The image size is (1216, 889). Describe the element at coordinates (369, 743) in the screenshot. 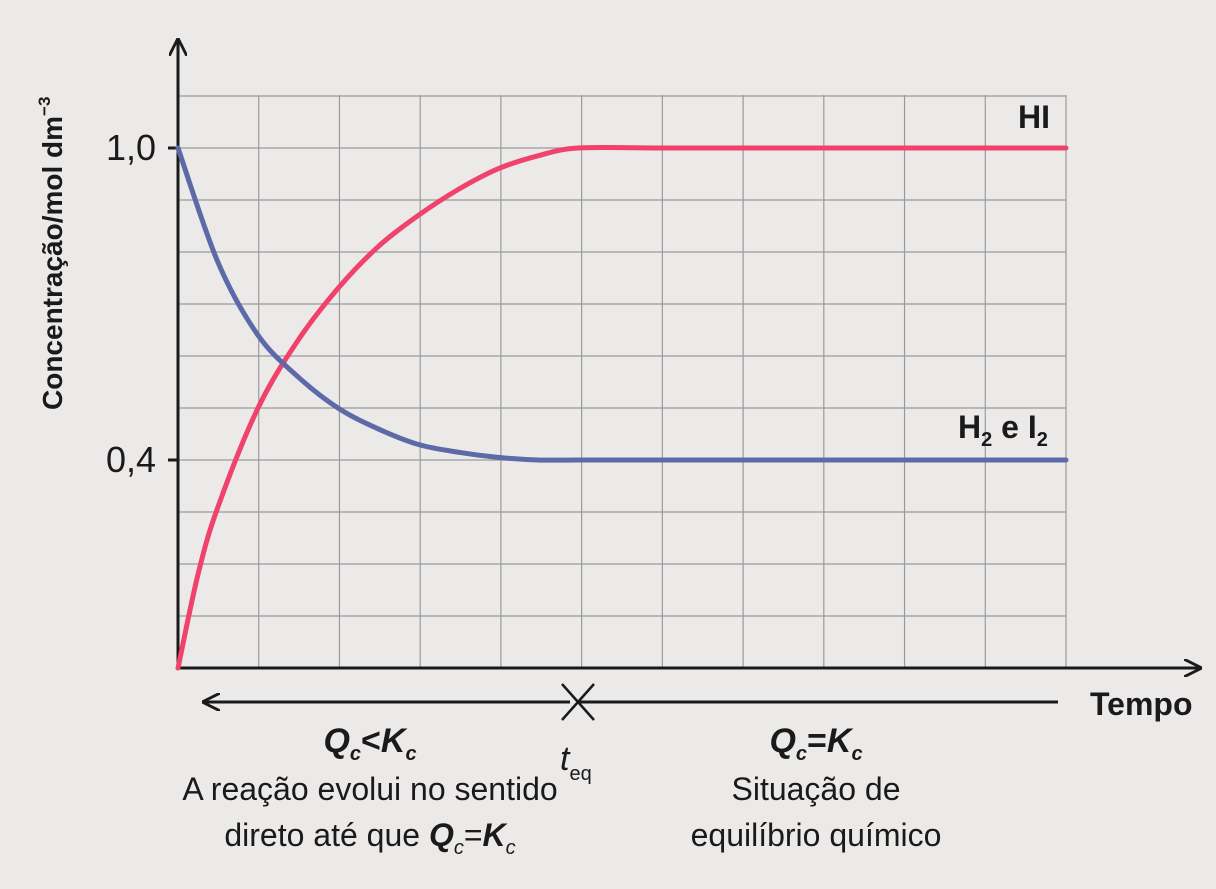

I see `left-relation: Qc<Kc` at that location.